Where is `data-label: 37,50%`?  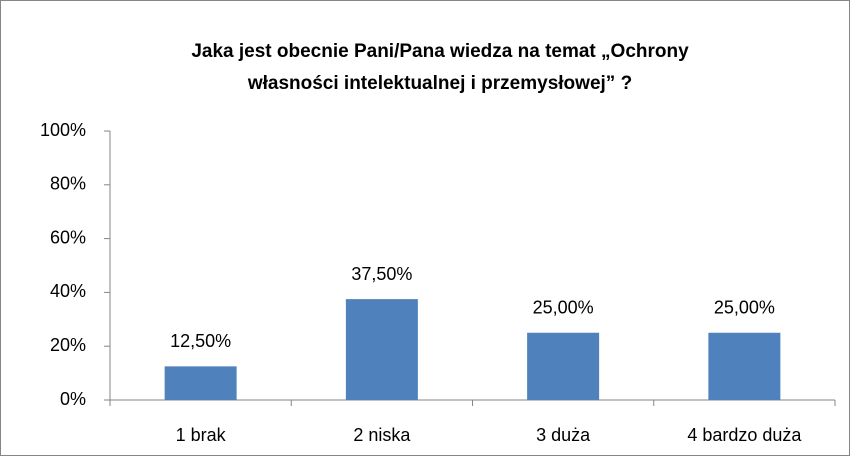
data-label: 37,50% is located at coordinates (381, 274).